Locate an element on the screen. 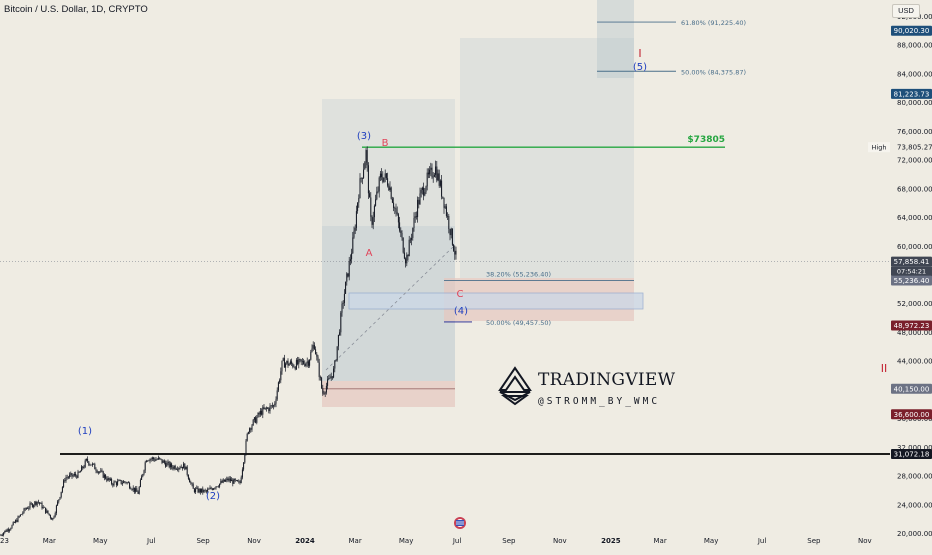 The width and height of the screenshot is (932, 555). degree-wave-label: I is located at coordinates (639, 53).